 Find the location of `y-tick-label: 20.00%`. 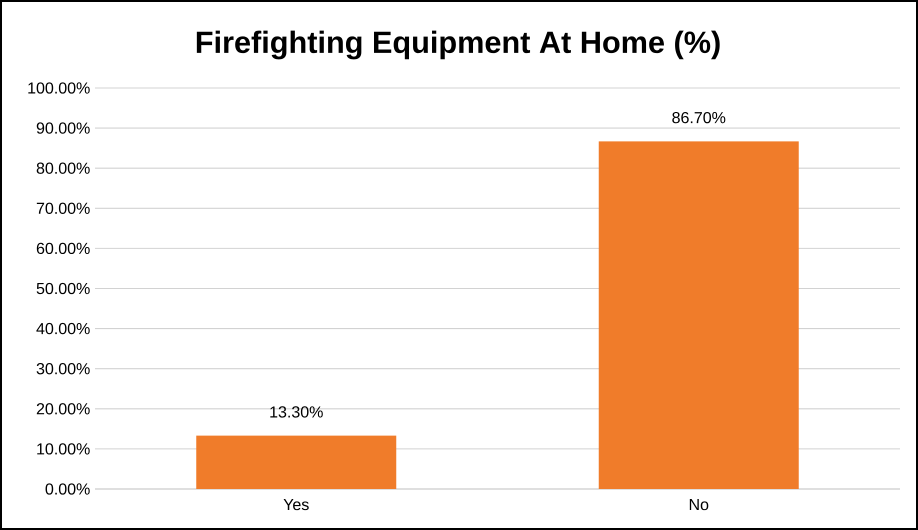

y-tick-label: 20.00% is located at coordinates (63, 408).